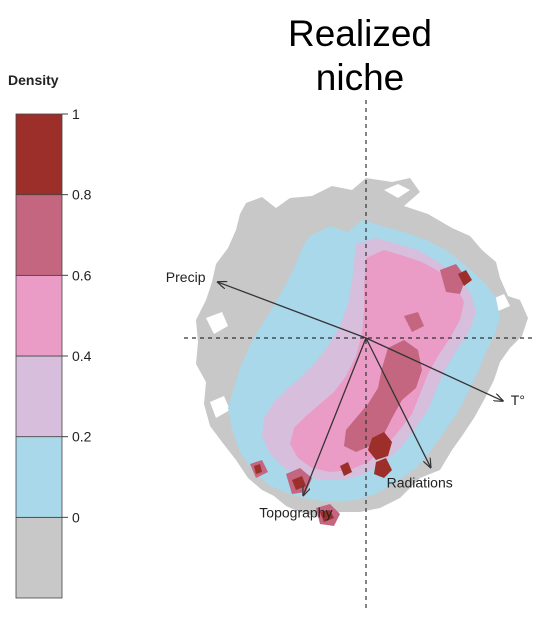 This screenshot has width=536, height=628. Describe the element at coordinates (360, 33) in the screenshot. I see `title-line-1: Realized` at that location.